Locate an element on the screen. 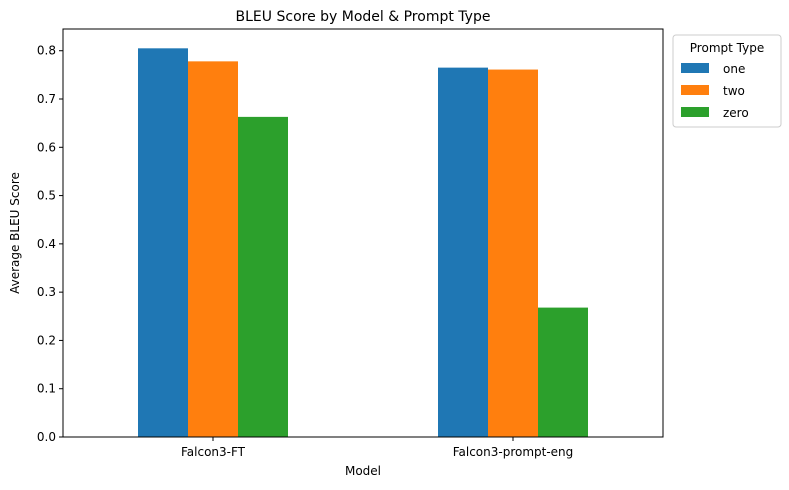 This screenshot has height=490, width=789. y-tick-label: 0.6 is located at coordinates (46, 147).